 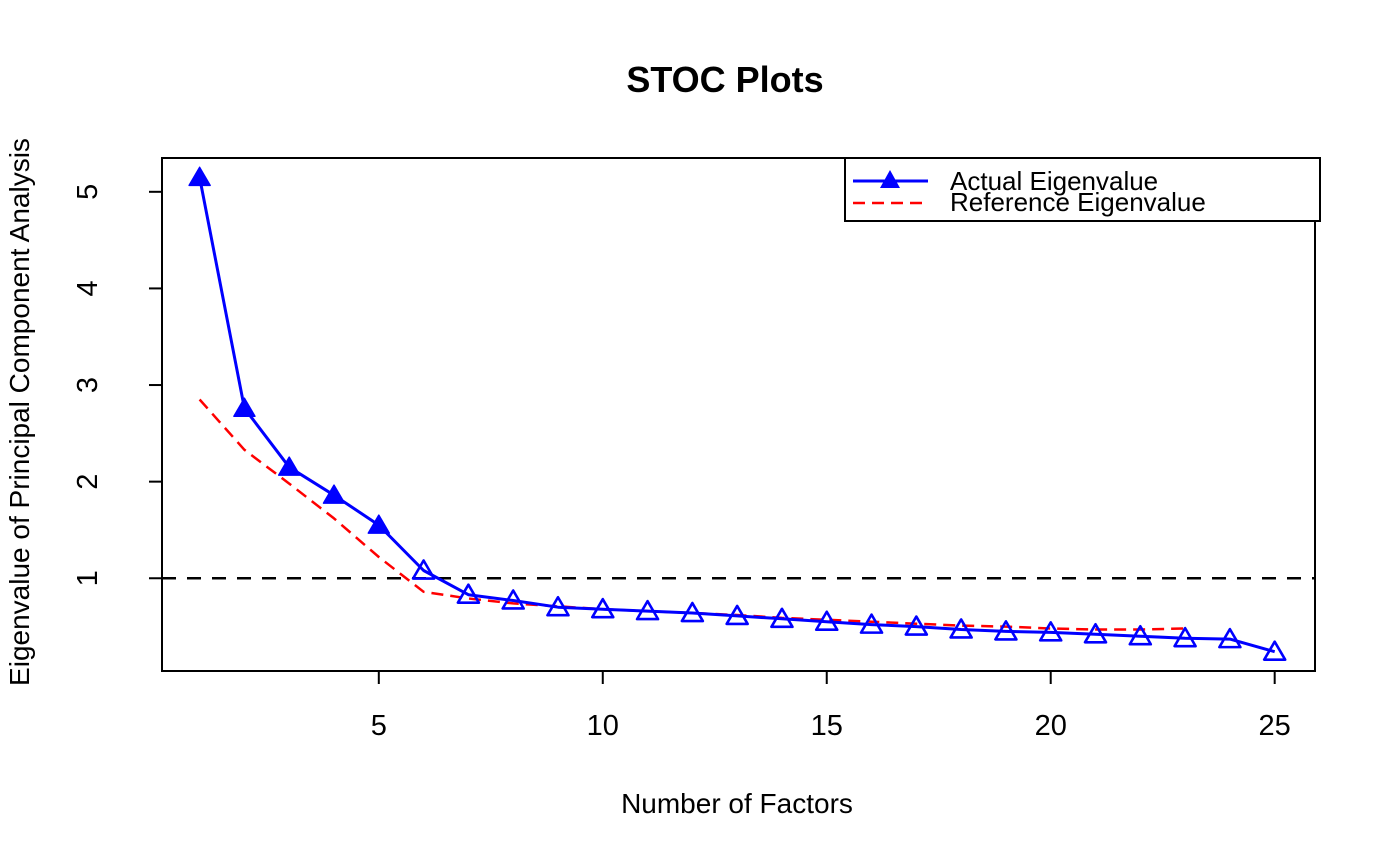 I want to click on legend-label-actual: Actual Eigenvalue, so click(x=1054, y=181).